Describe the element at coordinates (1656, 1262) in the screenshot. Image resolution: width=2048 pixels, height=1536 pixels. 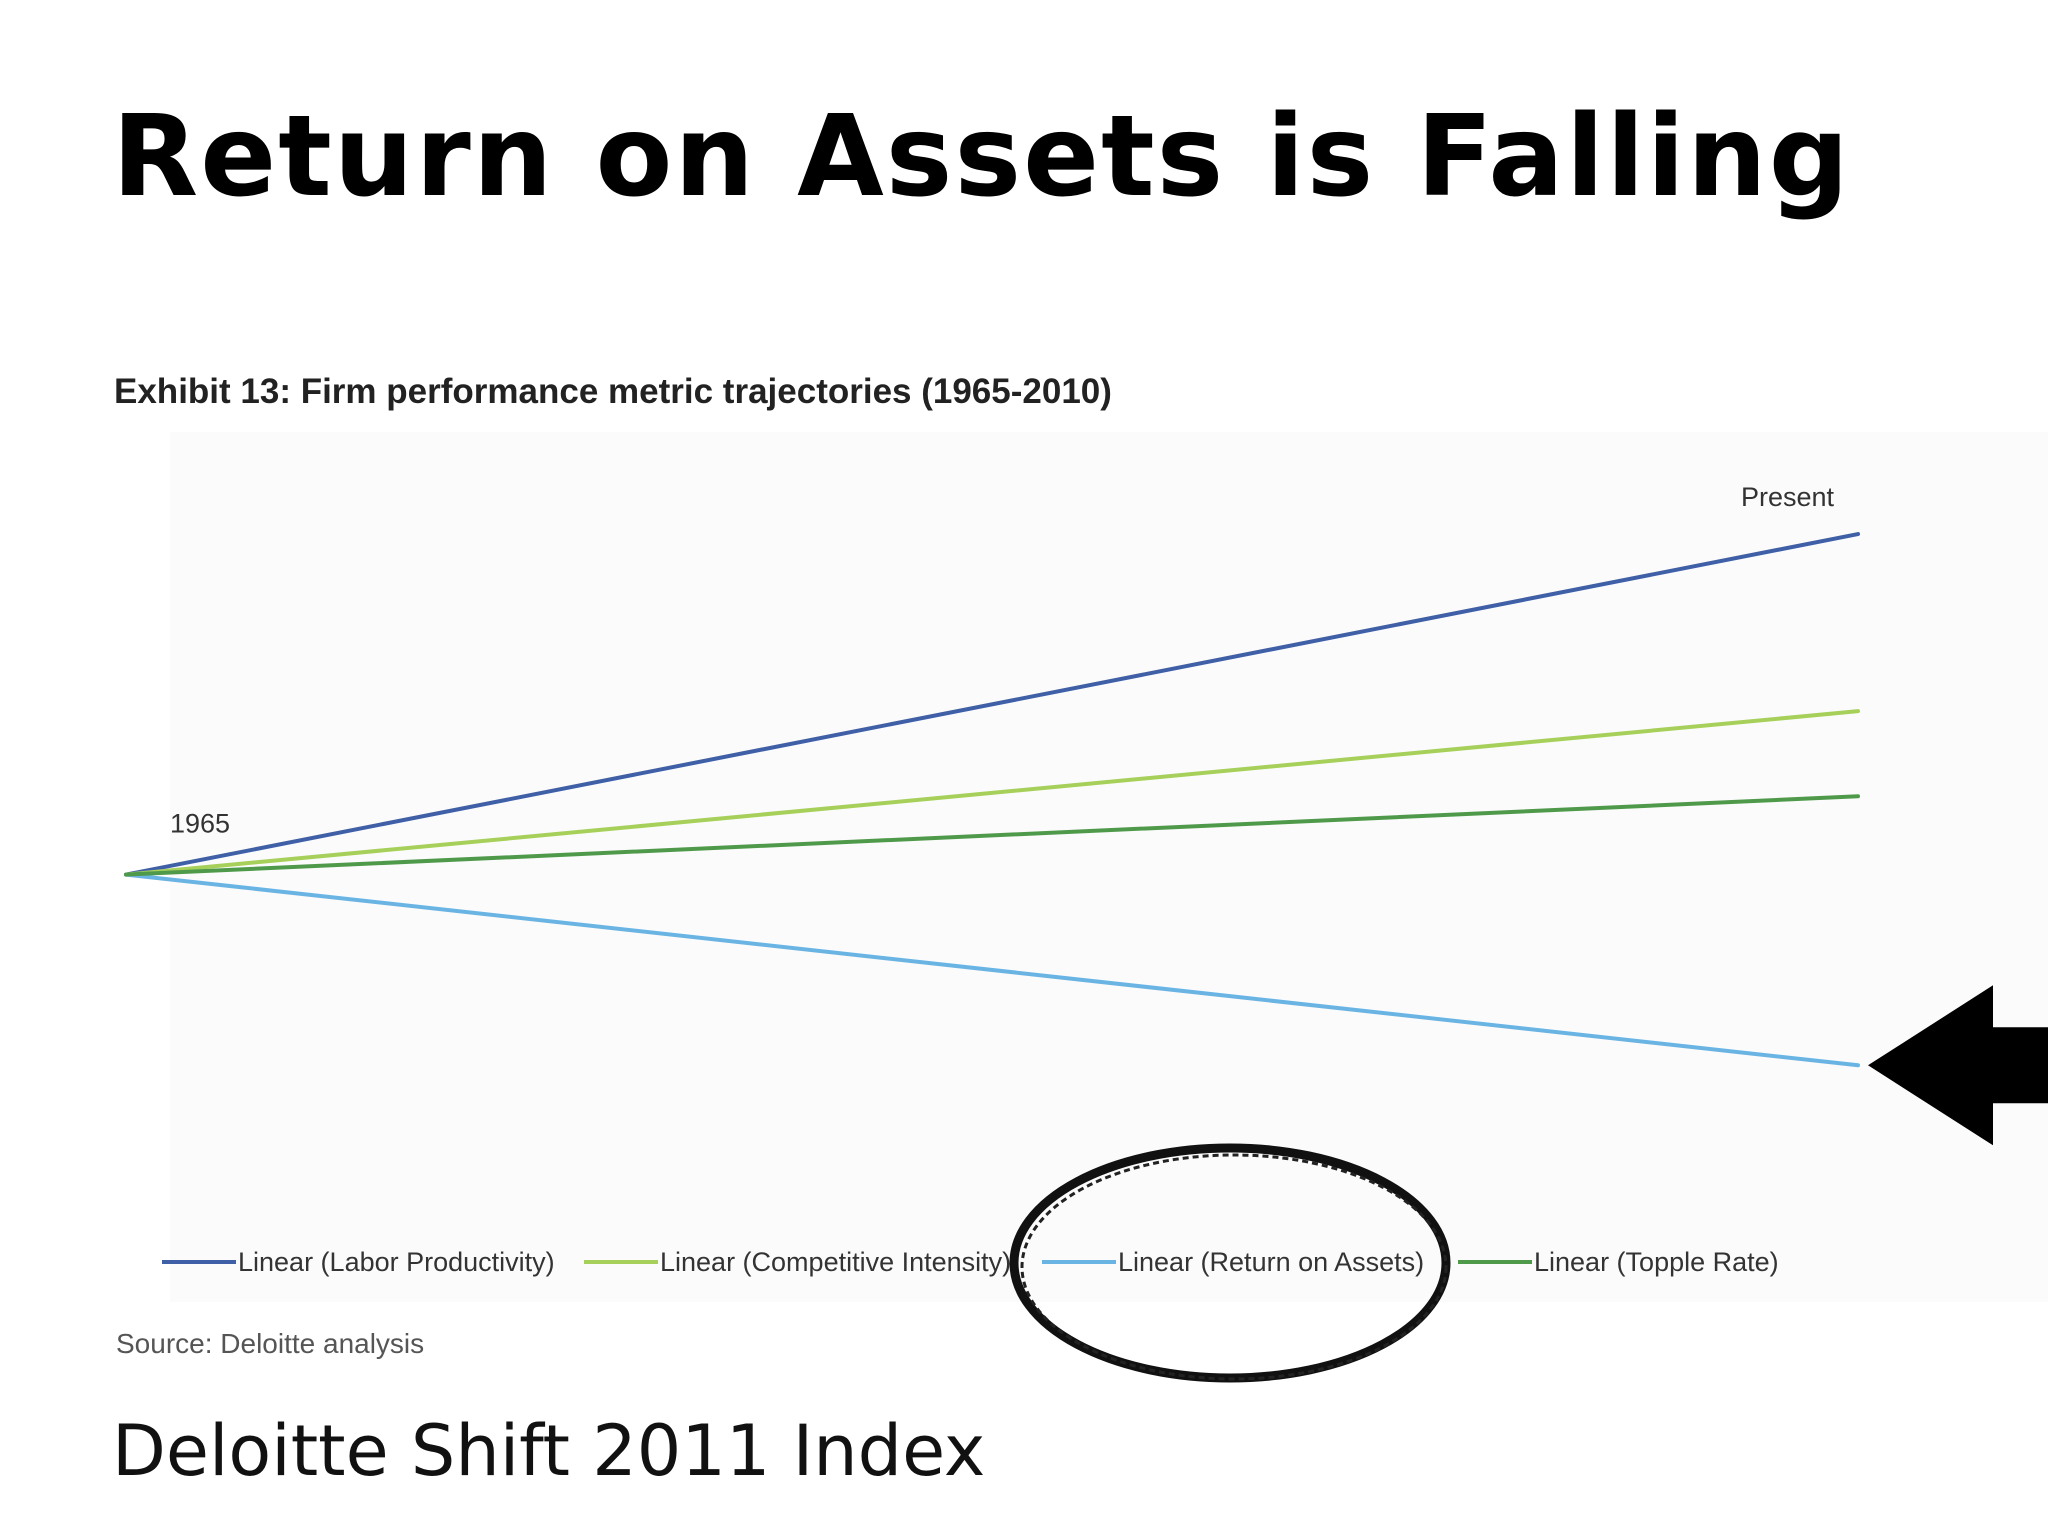
I see `legend-label-linear-topple-rate: Linear (Topple Rate)` at that location.